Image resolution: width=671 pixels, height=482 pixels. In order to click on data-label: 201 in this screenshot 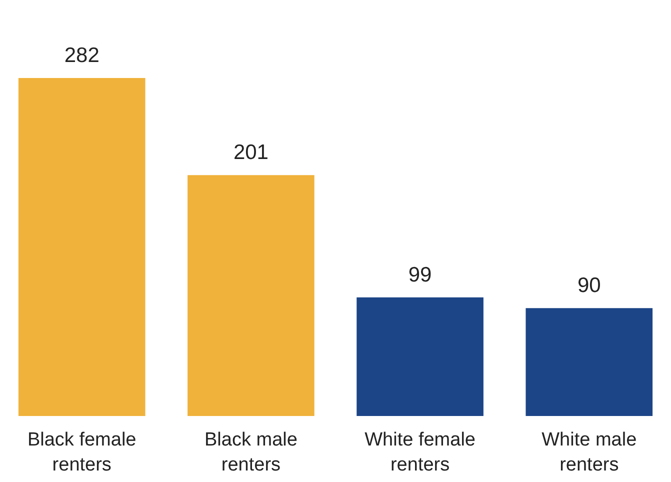, I will do `click(250, 152)`.